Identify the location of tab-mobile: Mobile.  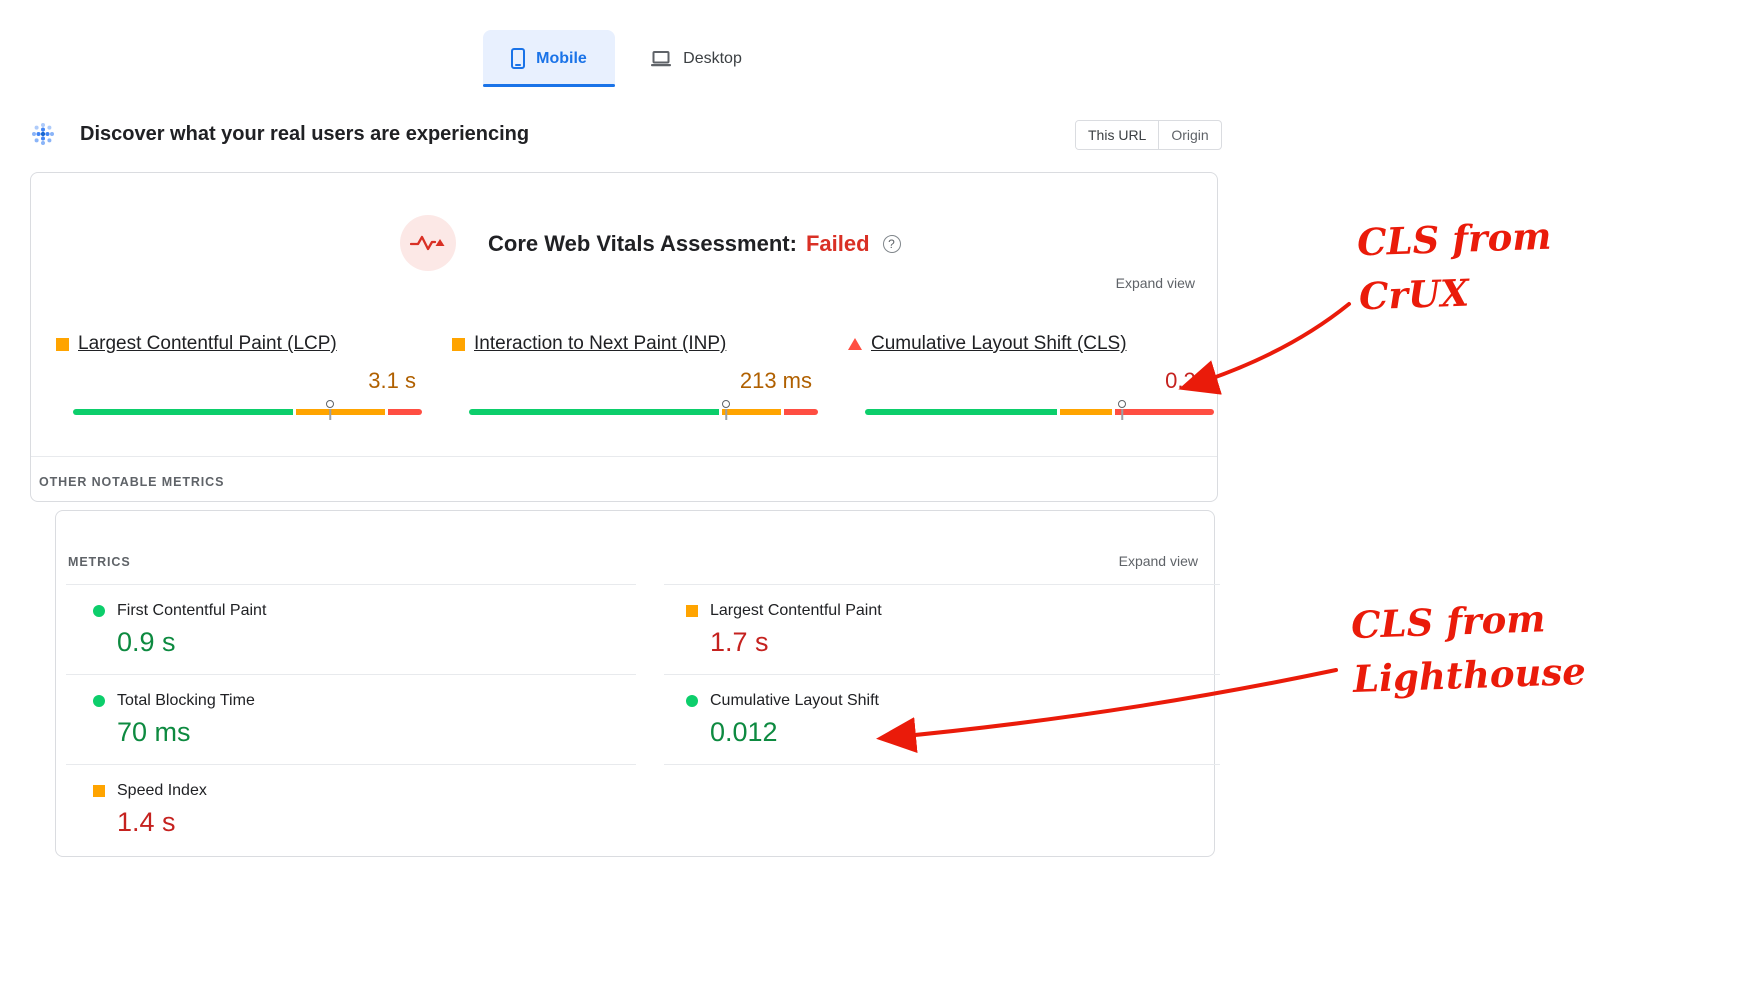
(549, 58).